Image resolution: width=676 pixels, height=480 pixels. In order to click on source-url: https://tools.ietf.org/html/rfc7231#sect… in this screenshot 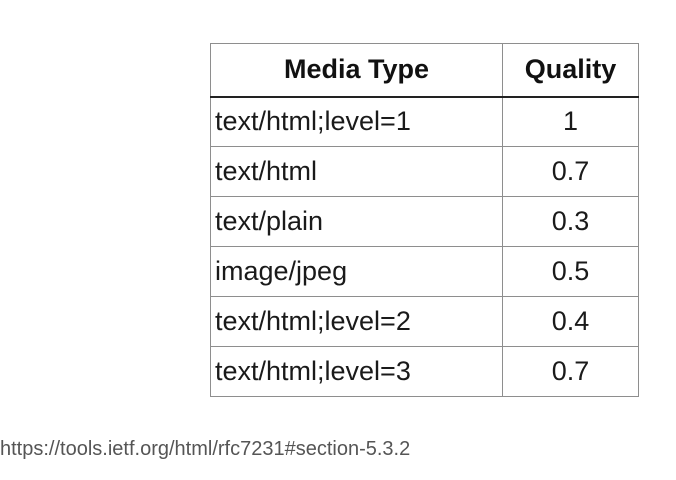, I will do `click(205, 449)`.